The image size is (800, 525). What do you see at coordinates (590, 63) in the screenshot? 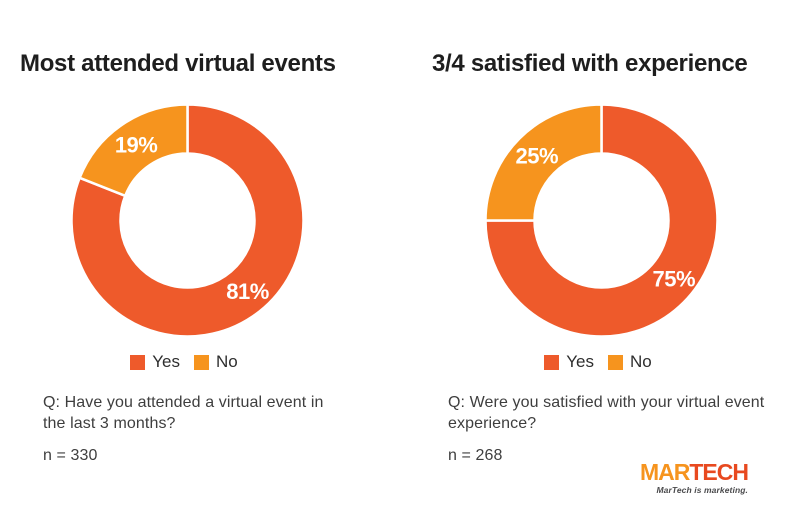
I see `chart-title-satisfaction: 3/4 satisfied with experience` at bounding box center [590, 63].